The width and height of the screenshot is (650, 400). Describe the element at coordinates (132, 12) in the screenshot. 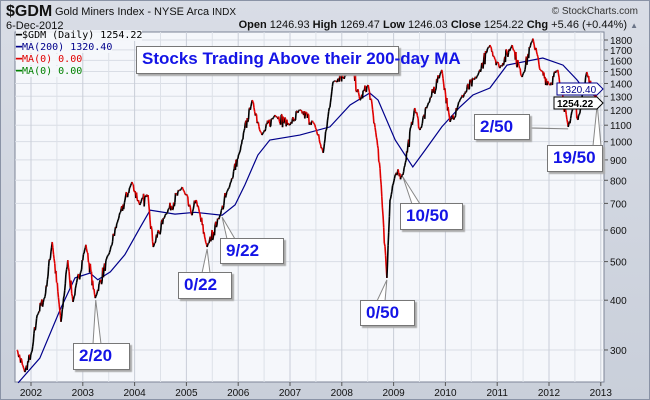

I see `index-title: Gold Miners Index - NYSE Arca` at that location.